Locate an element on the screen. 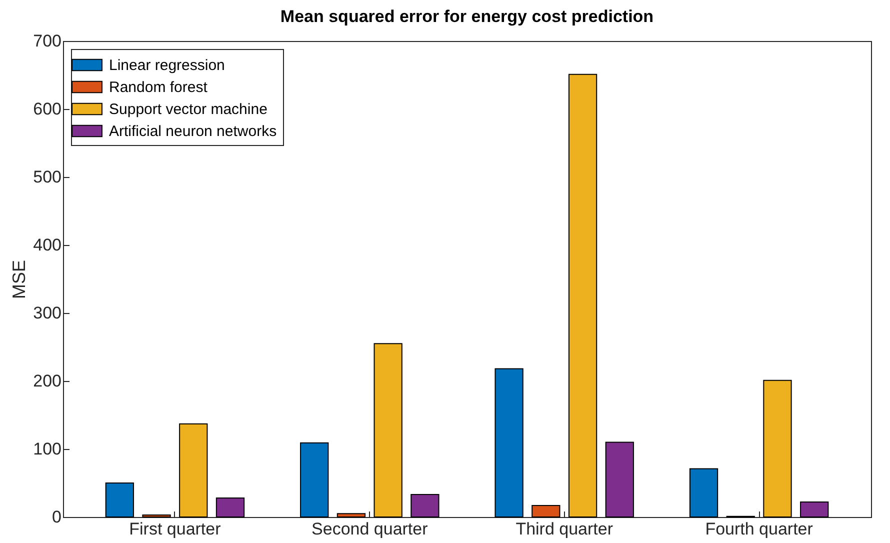 The image size is (890, 543). y-tick-label: 400 is located at coordinates (47, 245).